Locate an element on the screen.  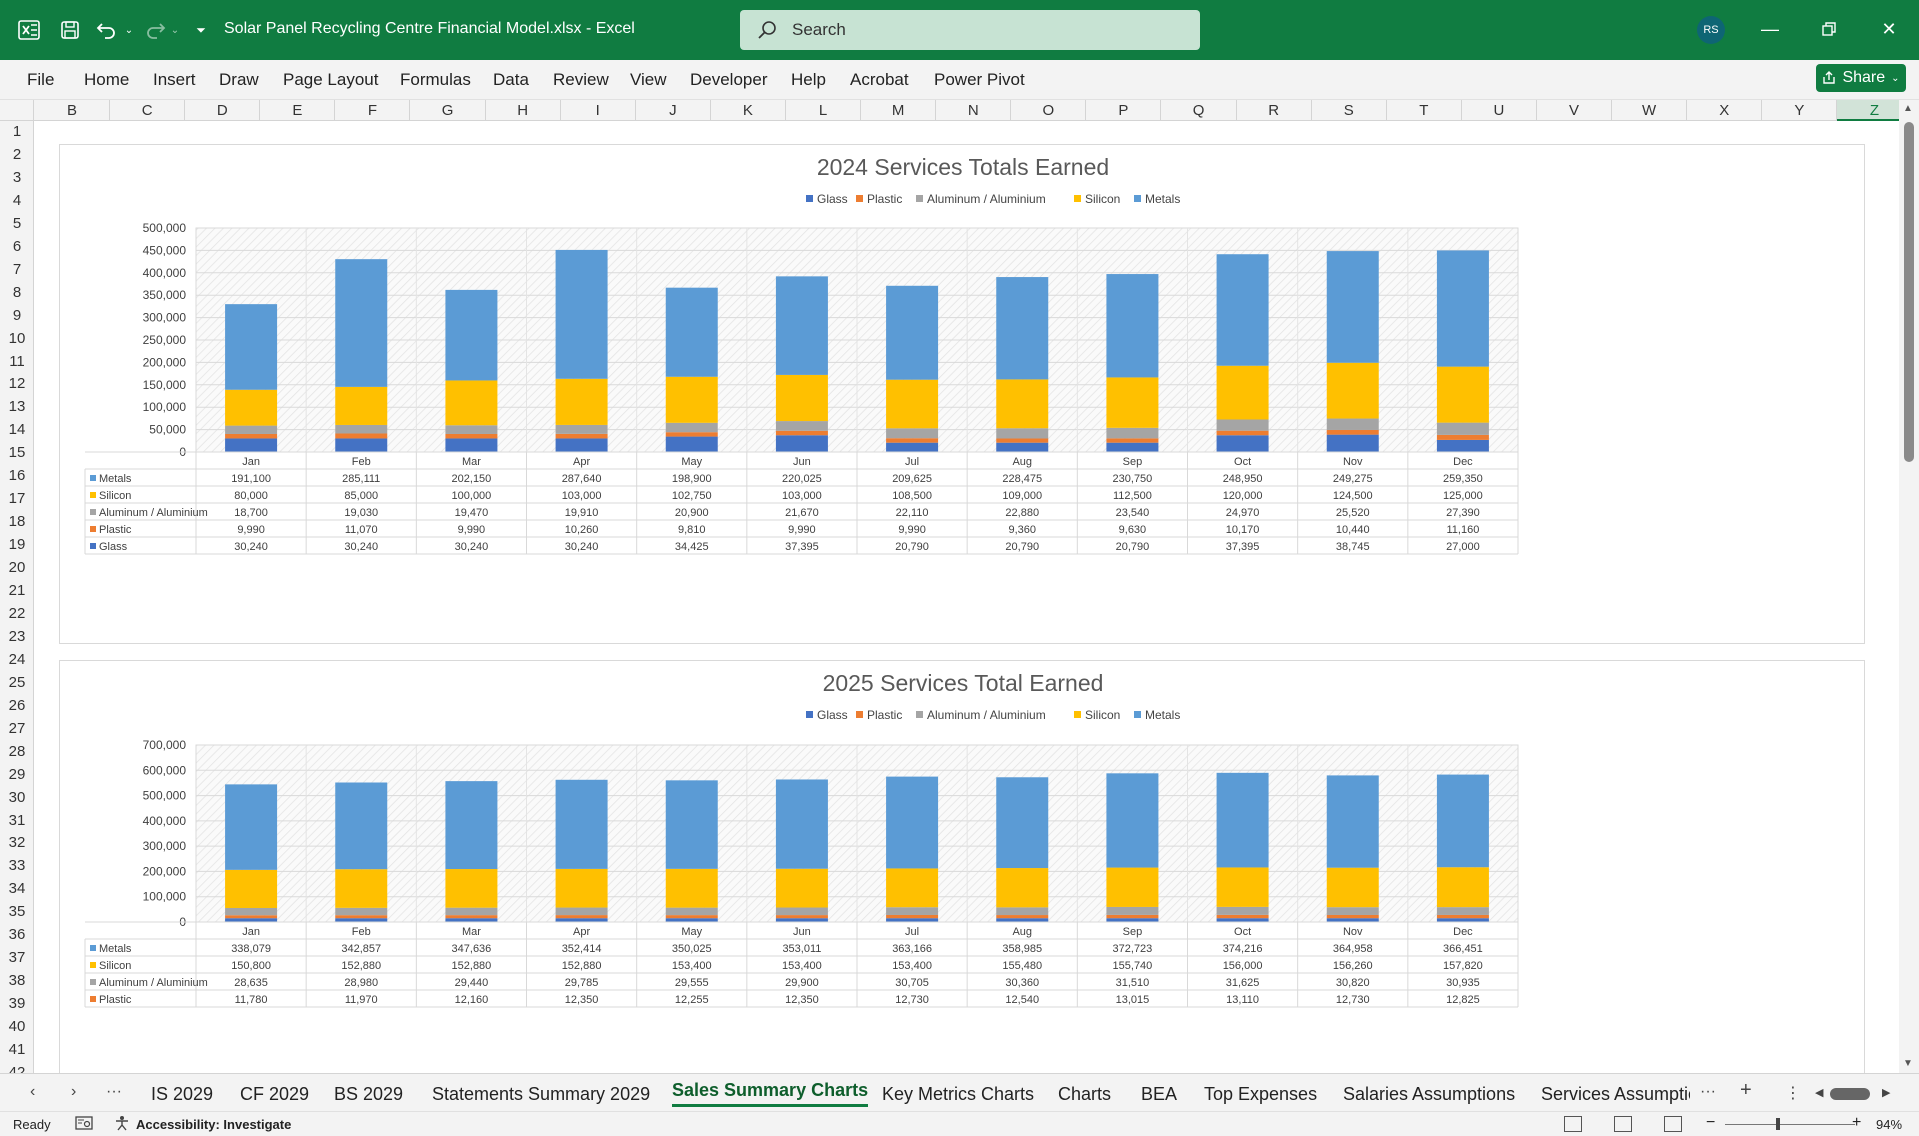
row-header-27: 27 is located at coordinates (17, 728).